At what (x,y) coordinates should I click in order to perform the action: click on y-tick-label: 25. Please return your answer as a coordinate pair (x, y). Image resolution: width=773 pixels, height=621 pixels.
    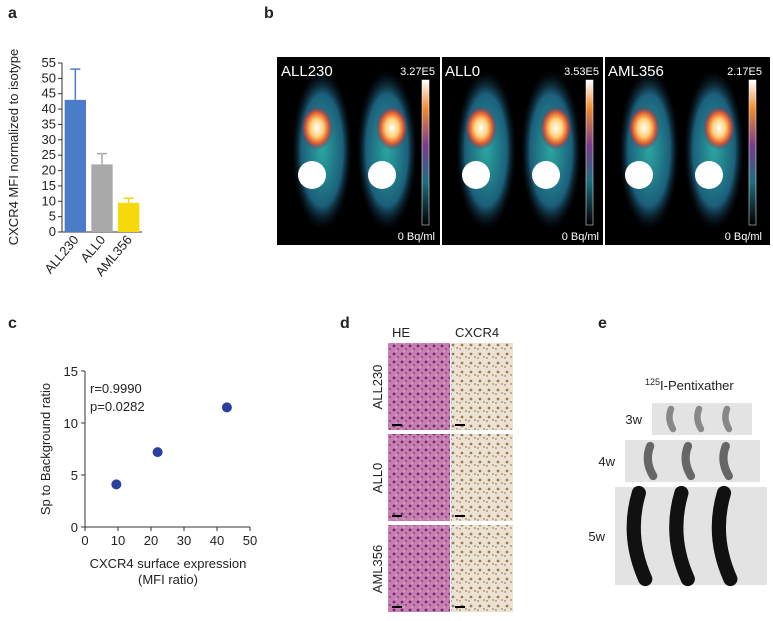
    Looking at the image, I should click on (49, 154).